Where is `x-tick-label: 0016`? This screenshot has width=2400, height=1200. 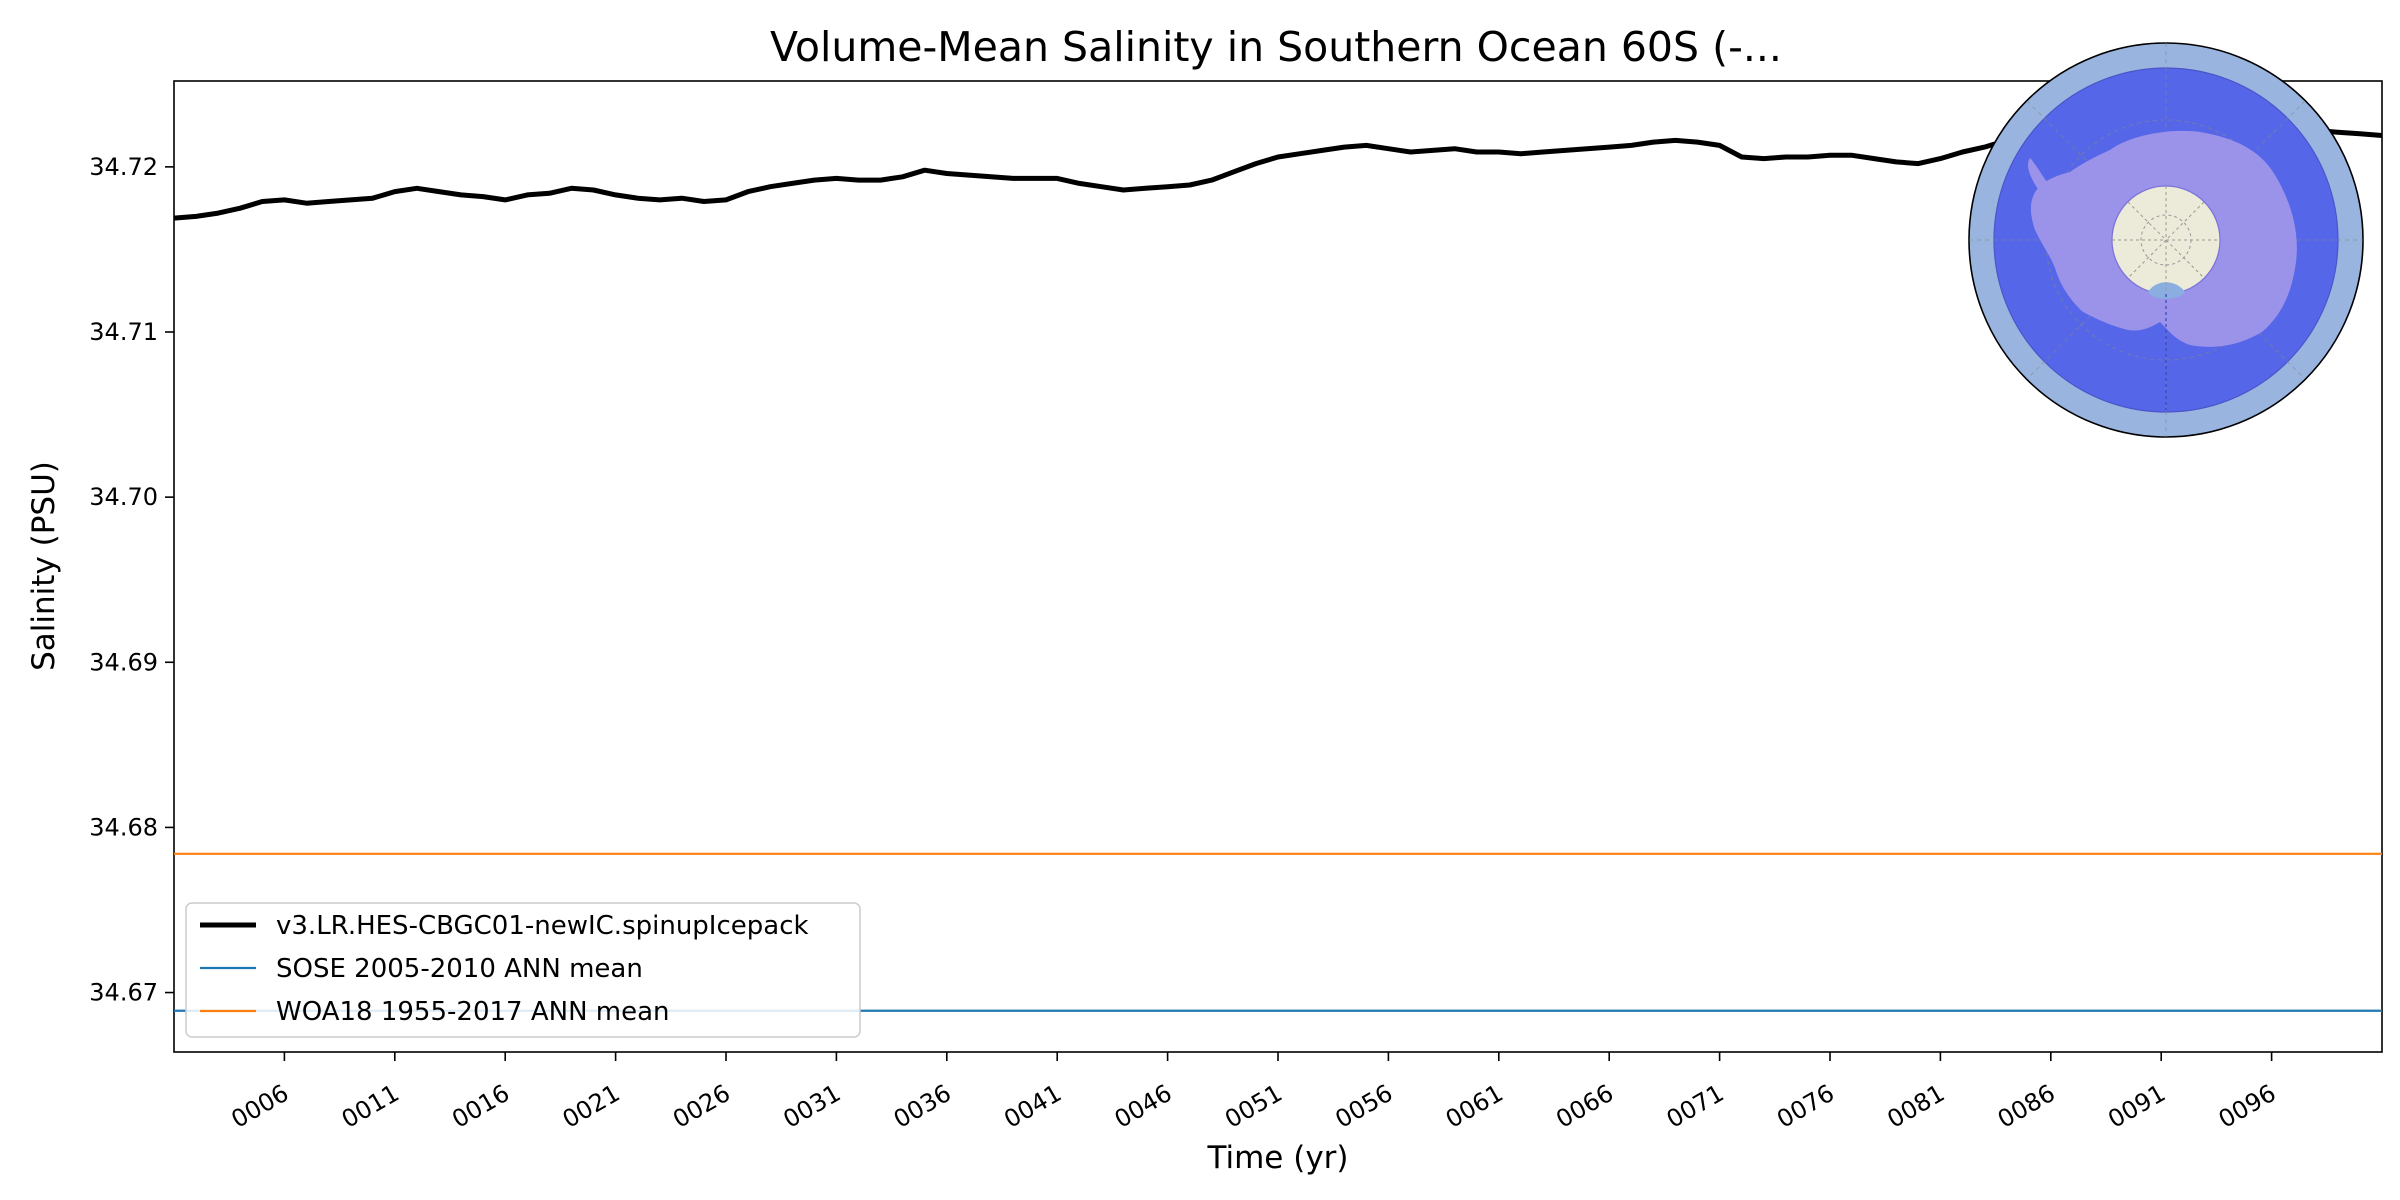 x-tick-label: 0016 is located at coordinates (480, 1106).